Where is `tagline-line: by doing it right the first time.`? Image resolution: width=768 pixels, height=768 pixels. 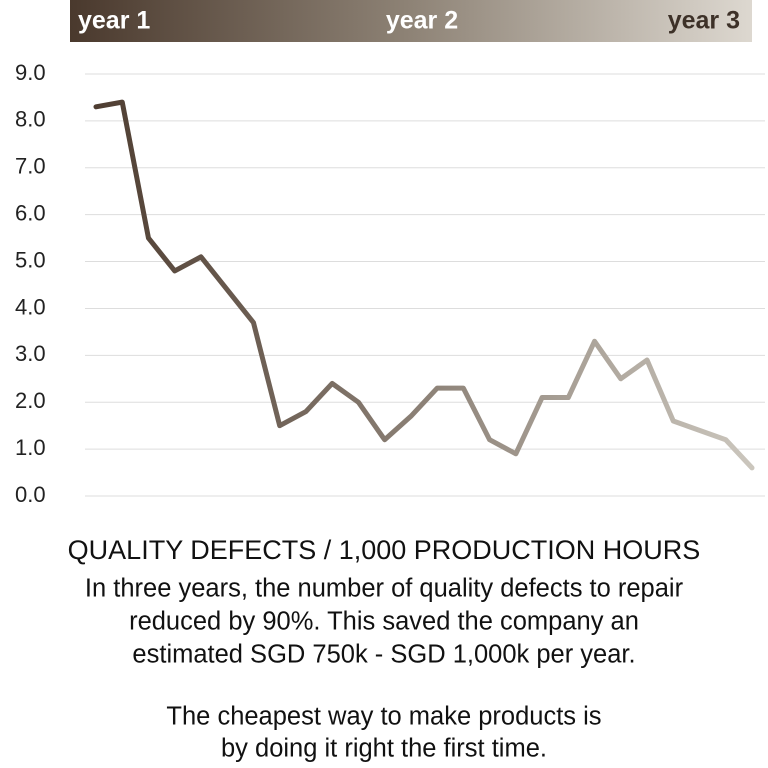
tagline-line: by doing it right the first time. is located at coordinates (384, 749).